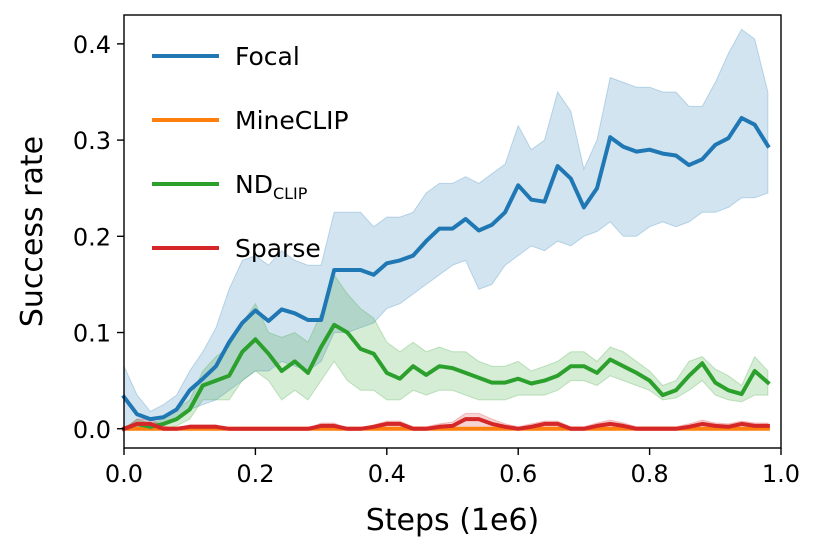 This screenshot has width=830, height=552. I want to click on y-tick-label: 0.1, so click(92, 334).